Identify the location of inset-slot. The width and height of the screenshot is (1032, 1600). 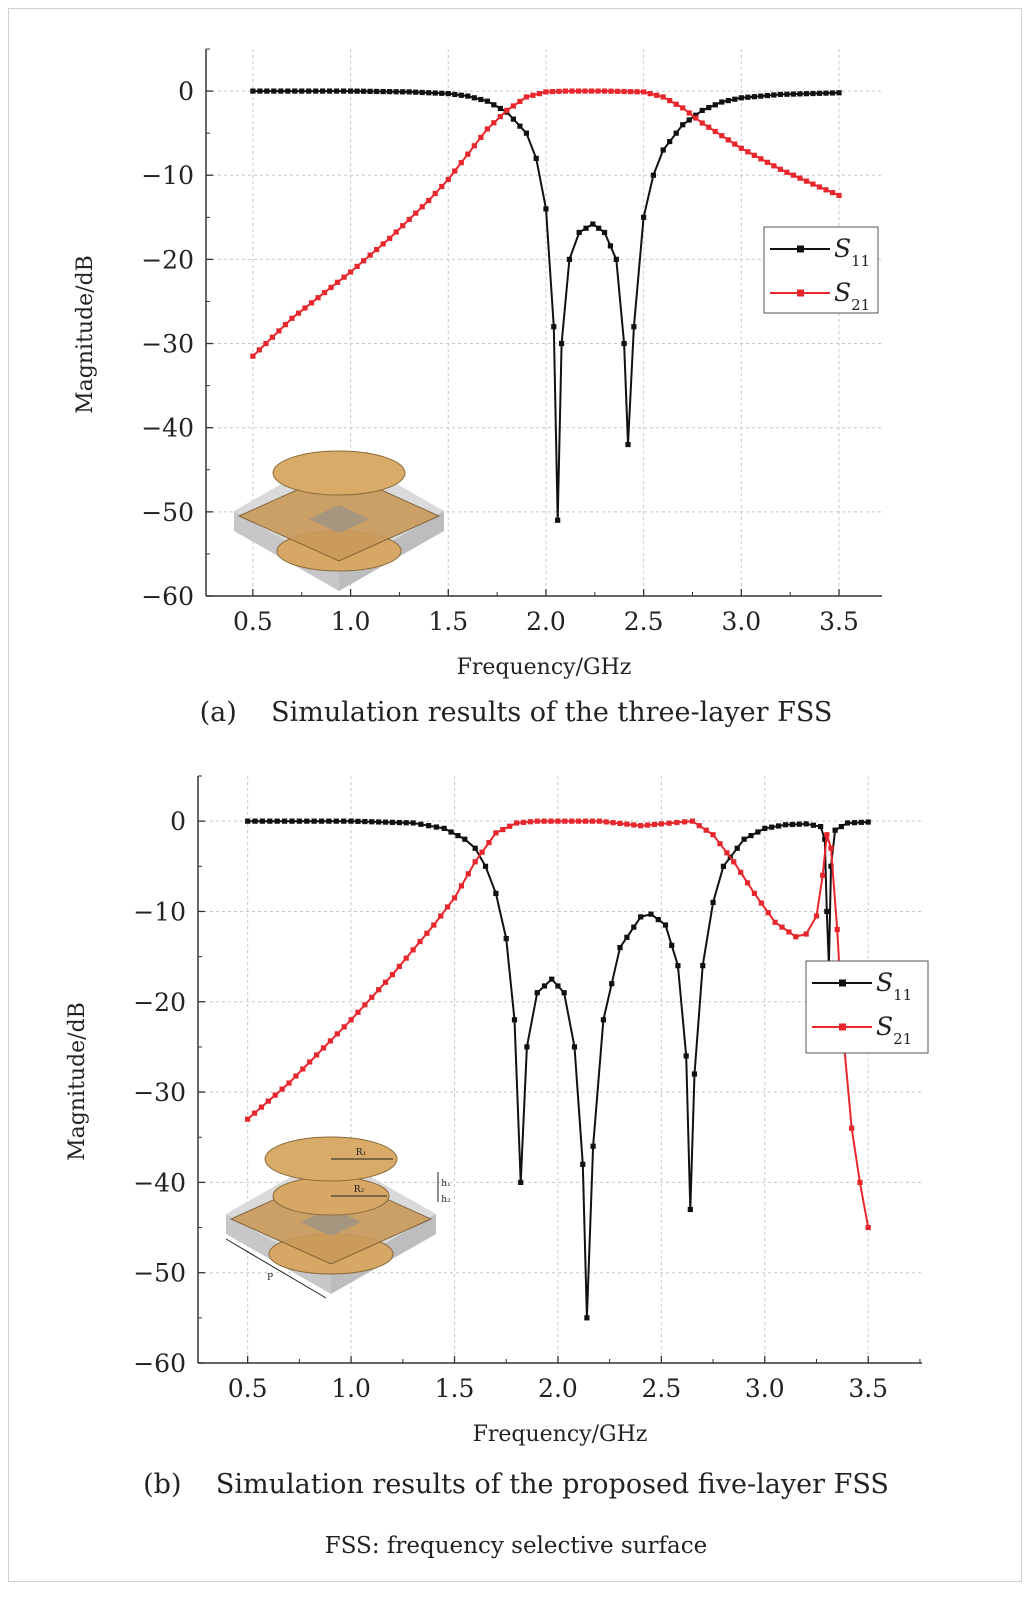
(331, 1222).